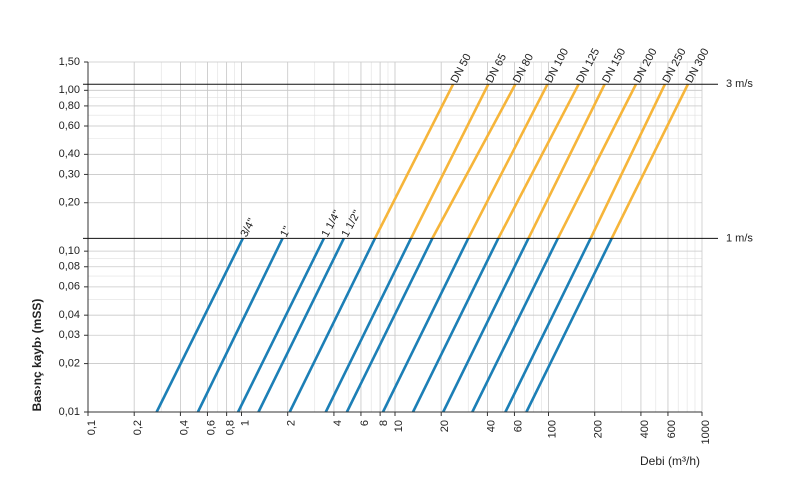  Describe the element at coordinates (37, 355) in the screenshot. I see `y-axis-label: Bas›nç kayb› (mSS)` at that location.